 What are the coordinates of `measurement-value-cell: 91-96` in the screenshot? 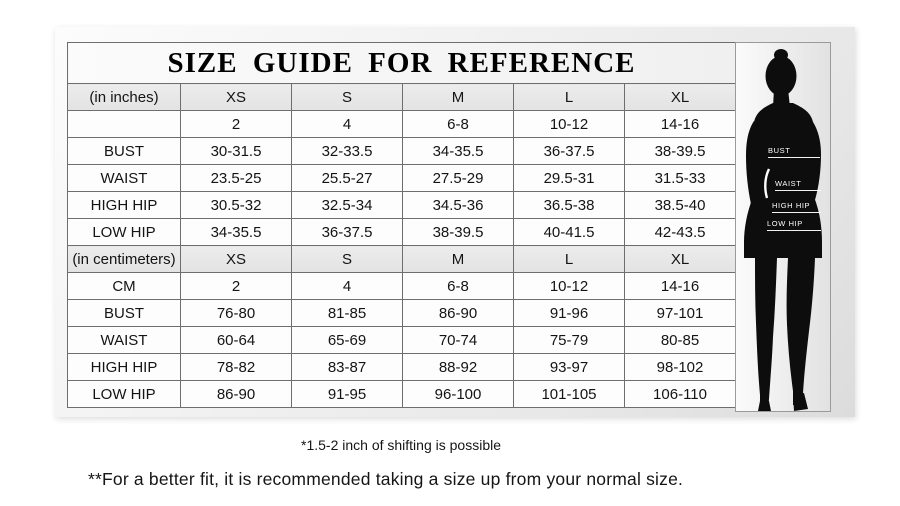 It's located at (569, 313).